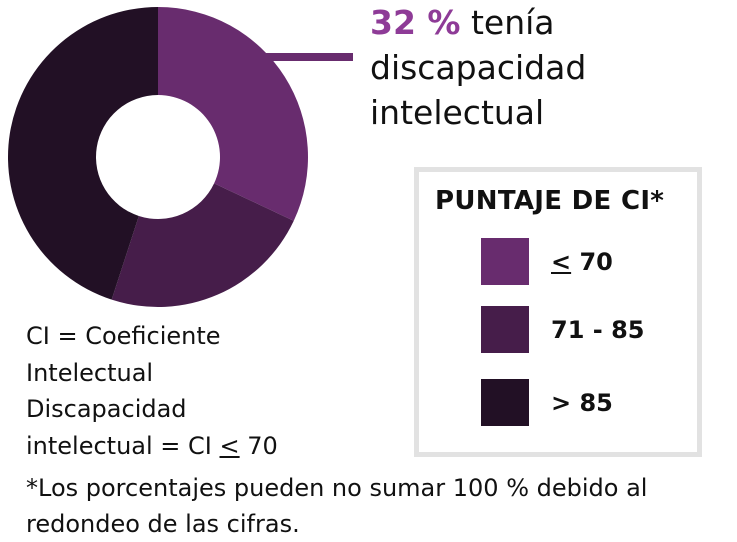  I want to click on headline-text-3: intelectual, so click(457, 112).